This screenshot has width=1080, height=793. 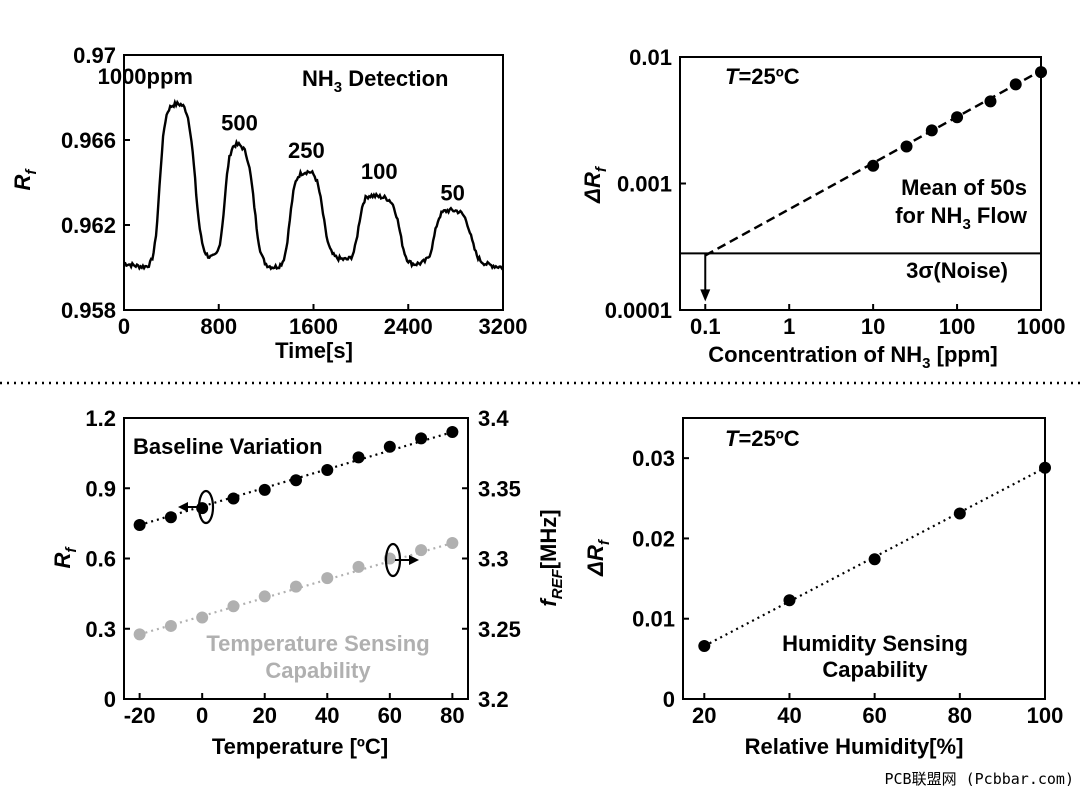 I want to click on temperature-series-label-2: Capability, so click(x=318, y=670).